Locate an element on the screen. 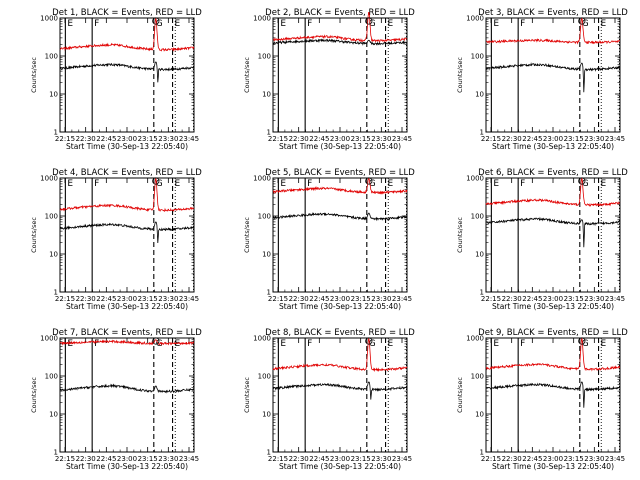 This screenshot has height=480, width=640. x-tick-label: 23:30 is located at coordinates (594, 459).